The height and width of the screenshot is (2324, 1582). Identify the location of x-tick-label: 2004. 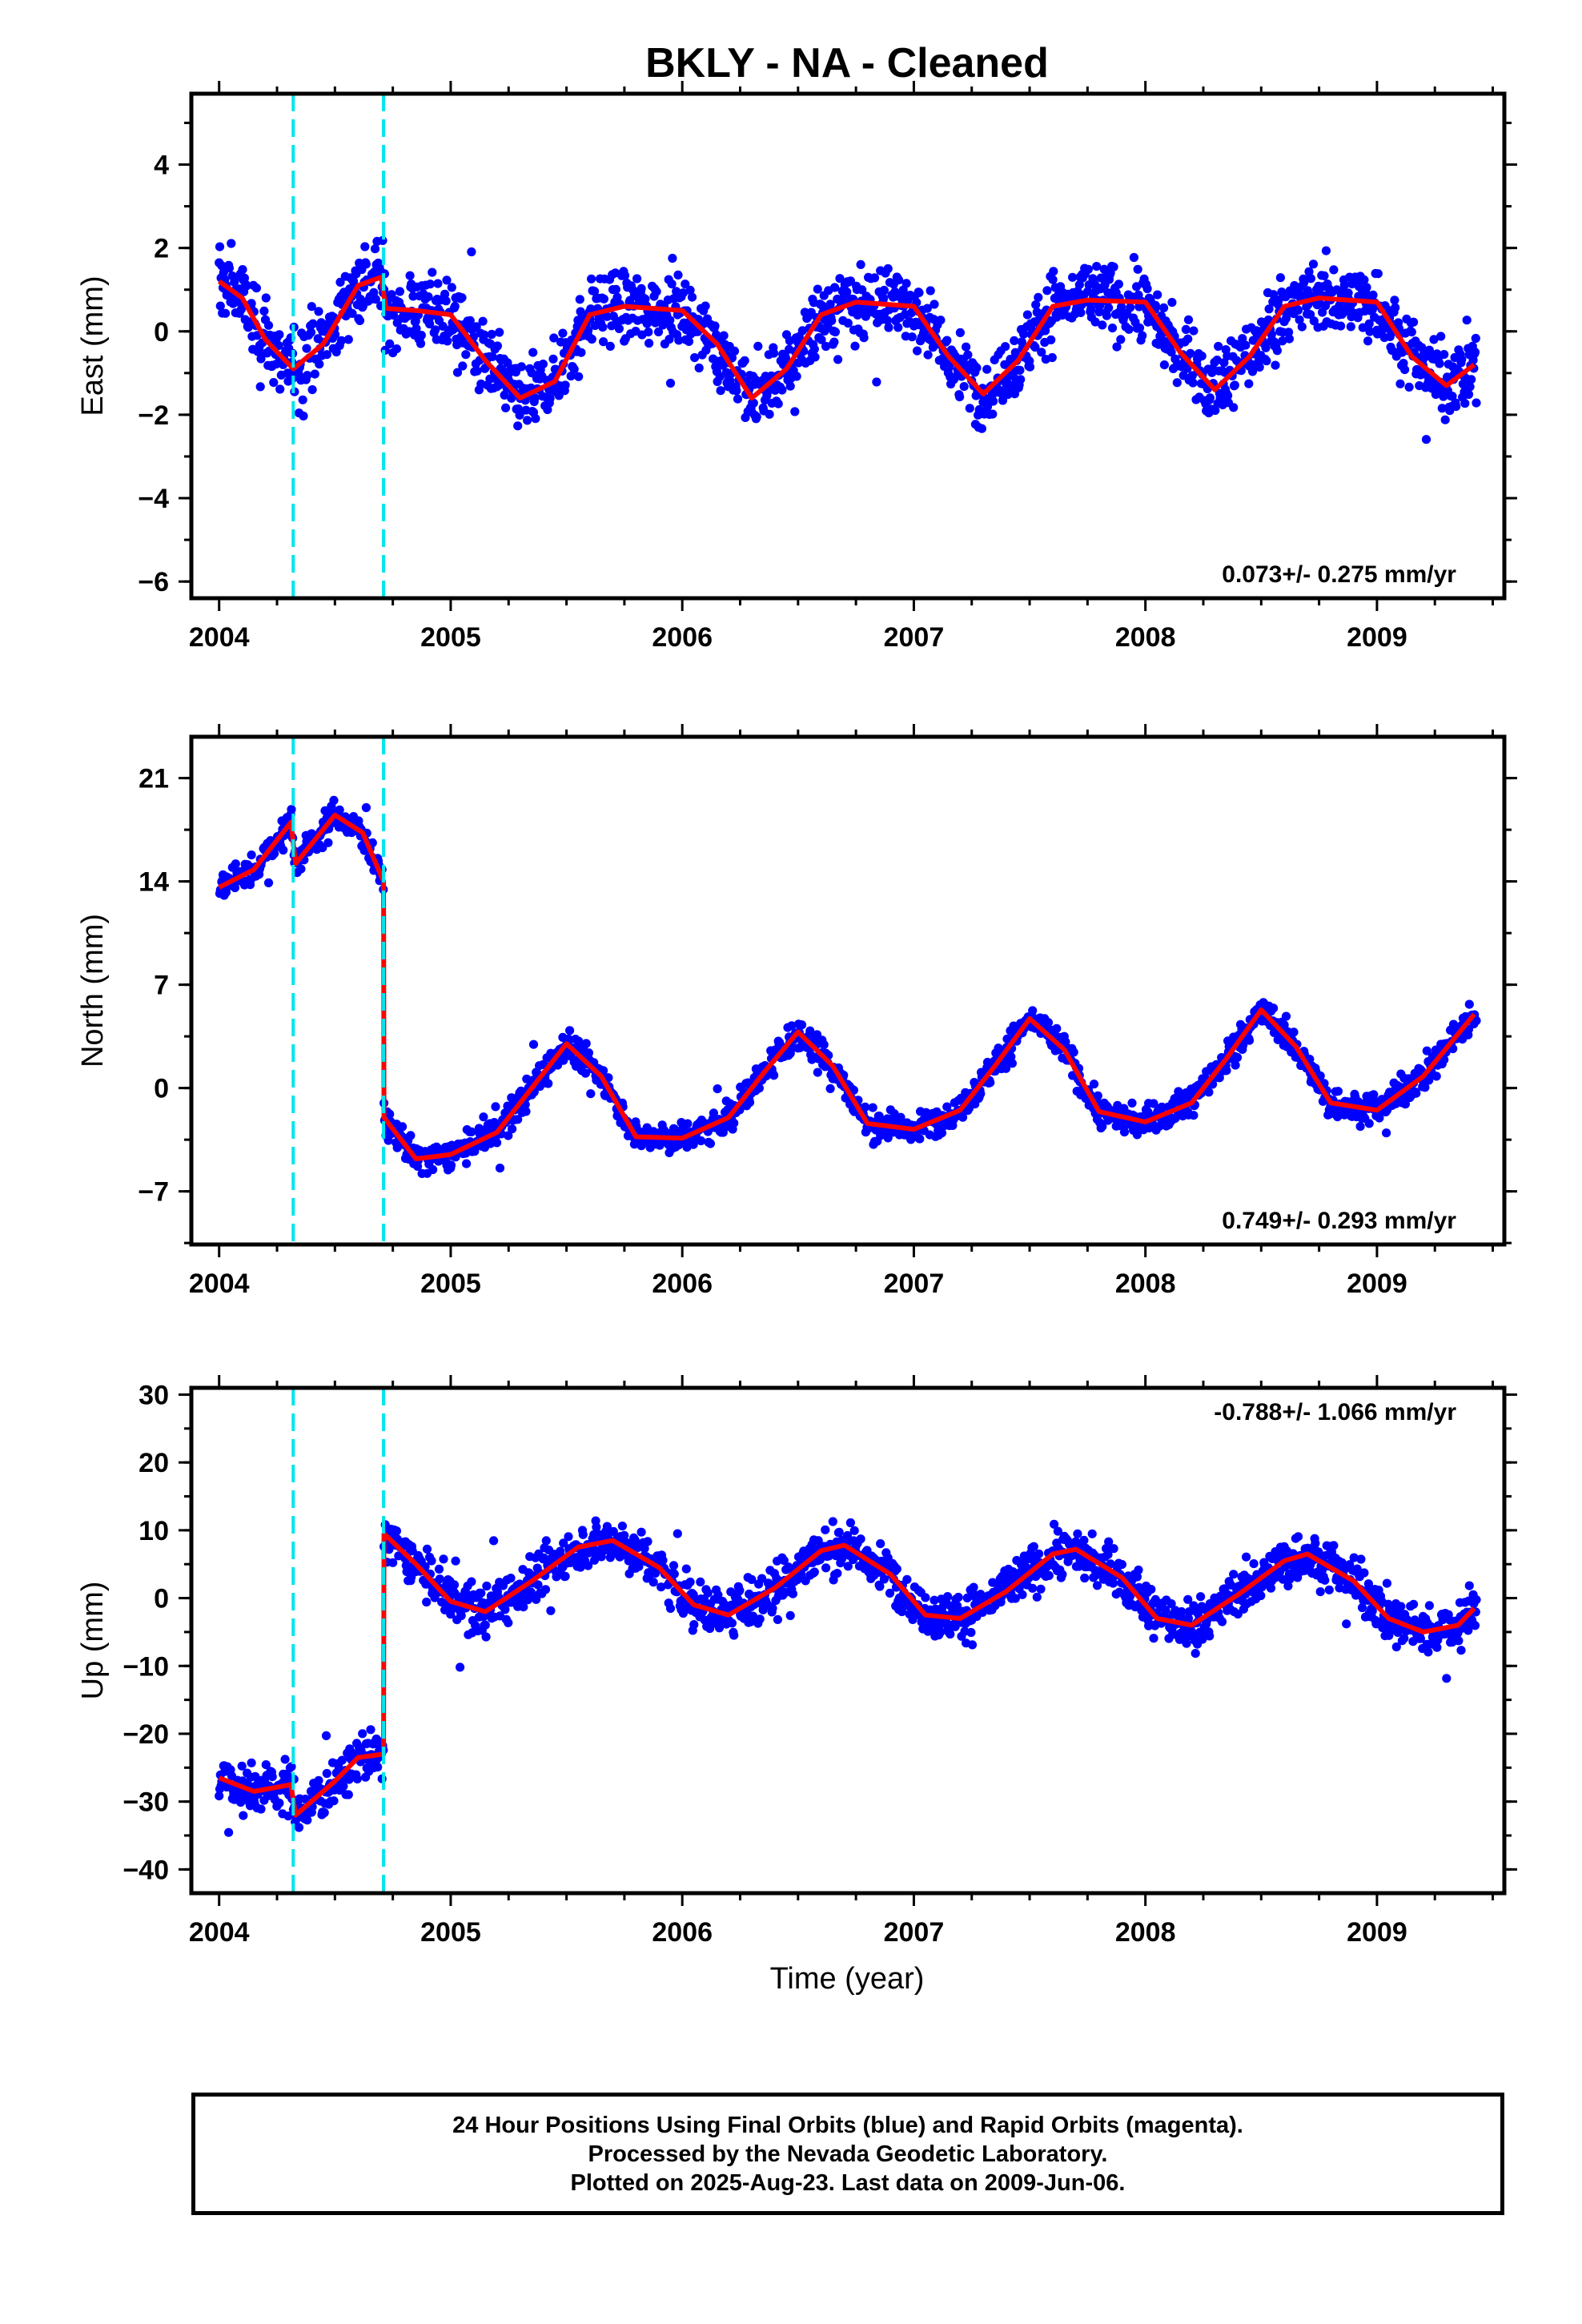
(220, 1284).